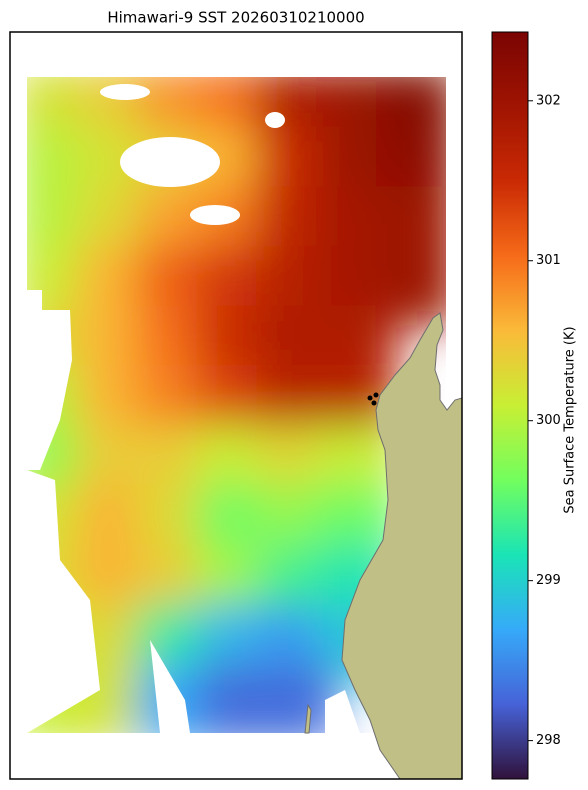 This screenshot has width=588, height=790. I want to click on colorbar-tick-label: 298, so click(548, 740).